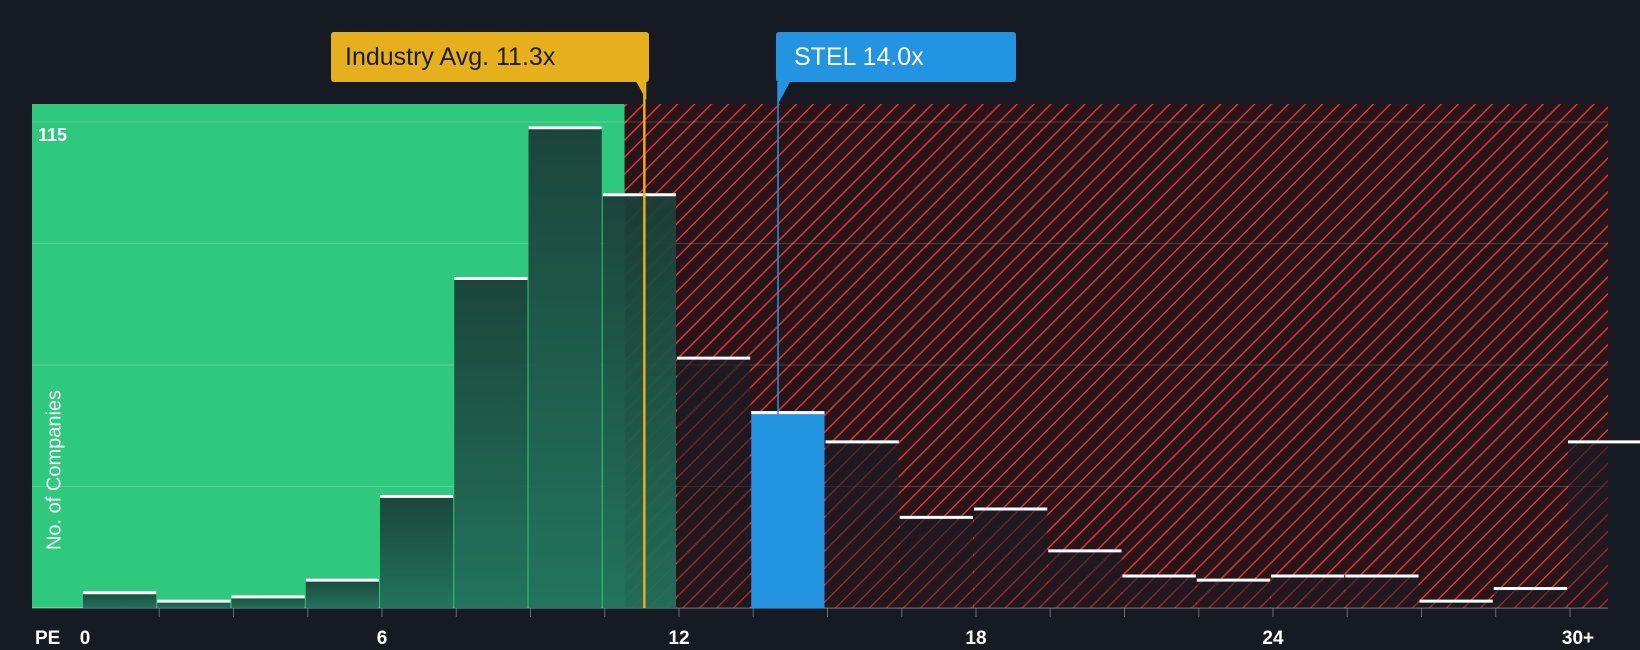 This screenshot has width=1640, height=650. What do you see at coordinates (1578, 638) in the screenshot?
I see `x-tick-label-30: 30+` at bounding box center [1578, 638].